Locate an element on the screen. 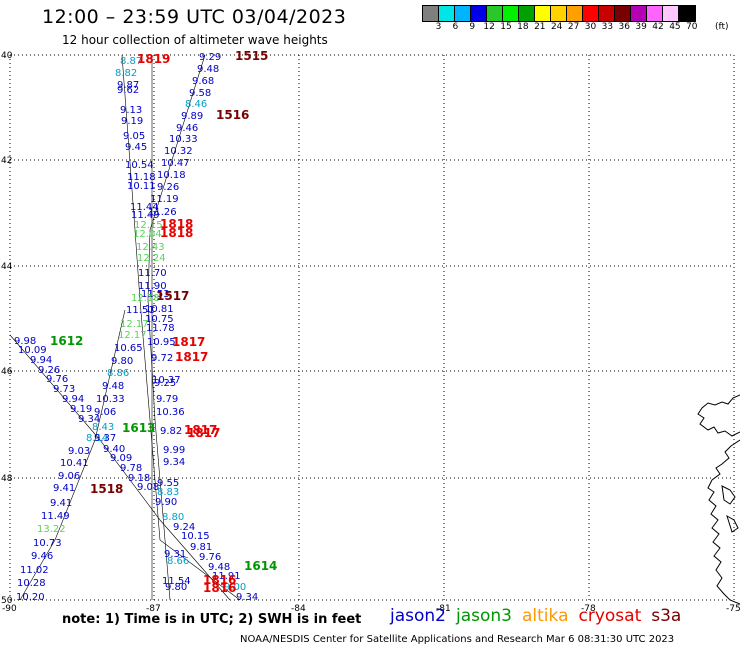 This screenshot has height=650, width=740. wave-height-value: 13.22 is located at coordinates (51, 529).